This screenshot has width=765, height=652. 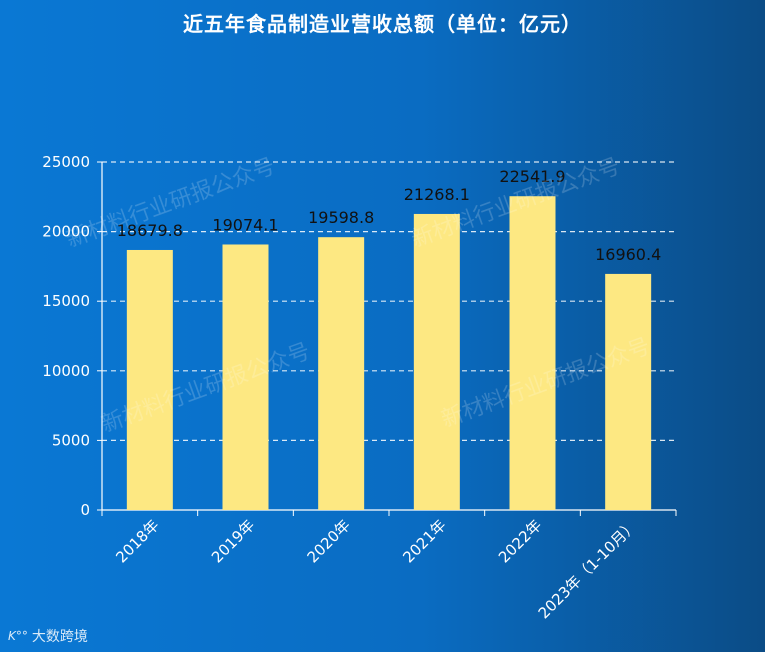 What do you see at coordinates (66, 232) in the screenshot?
I see `y-tick-label: 20000` at bounding box center [66, 232].